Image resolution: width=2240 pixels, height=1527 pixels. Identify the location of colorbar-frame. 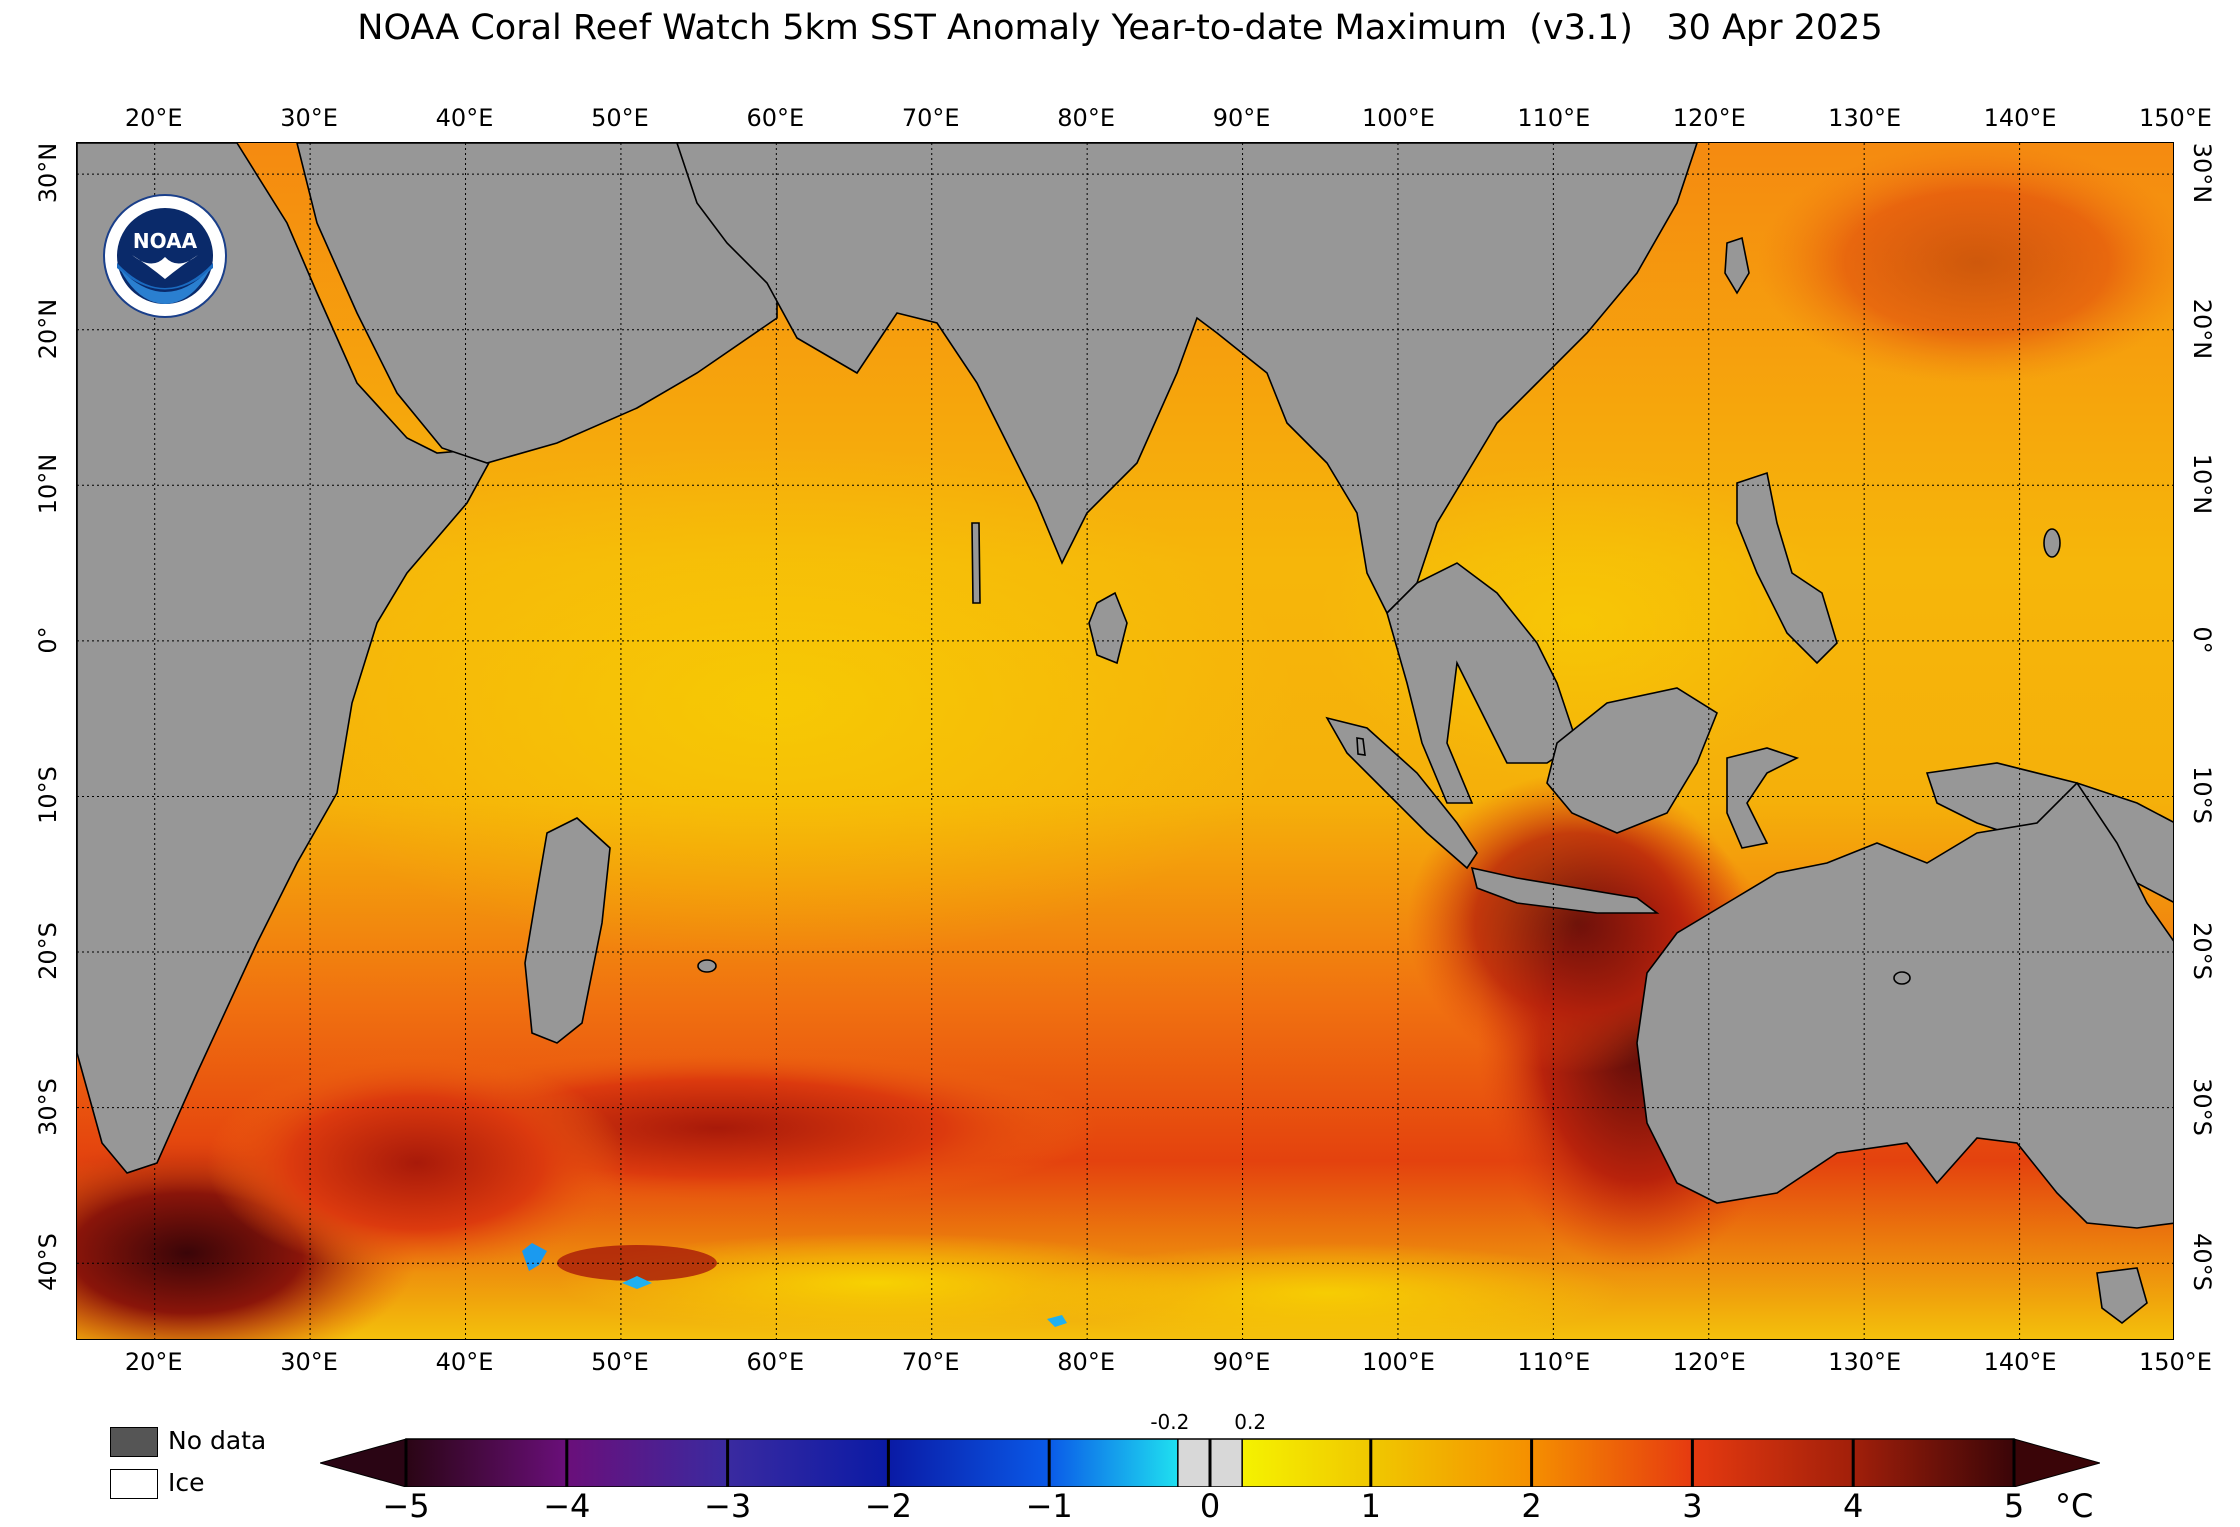
(1210, 1462).